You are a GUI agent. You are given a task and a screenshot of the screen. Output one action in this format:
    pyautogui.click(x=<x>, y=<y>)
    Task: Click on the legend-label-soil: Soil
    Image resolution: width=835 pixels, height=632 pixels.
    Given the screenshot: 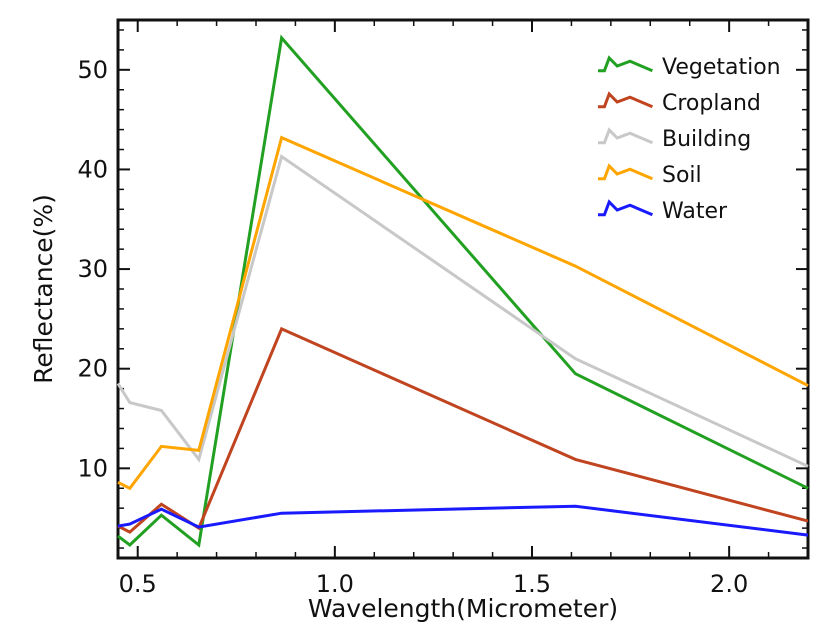 What is the action you would take?
    pyautogui.click(x=682, y=175)
    